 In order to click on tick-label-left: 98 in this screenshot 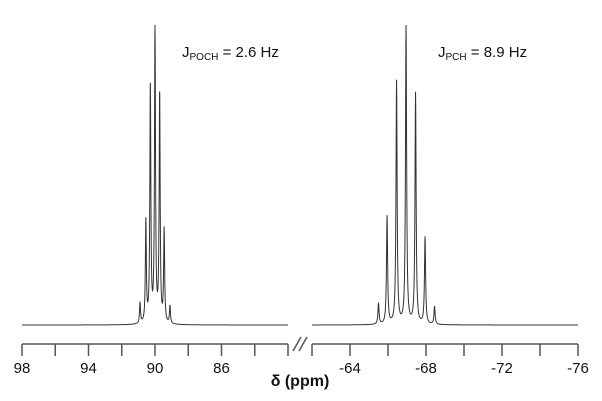, I will do `click(22, 368)`.